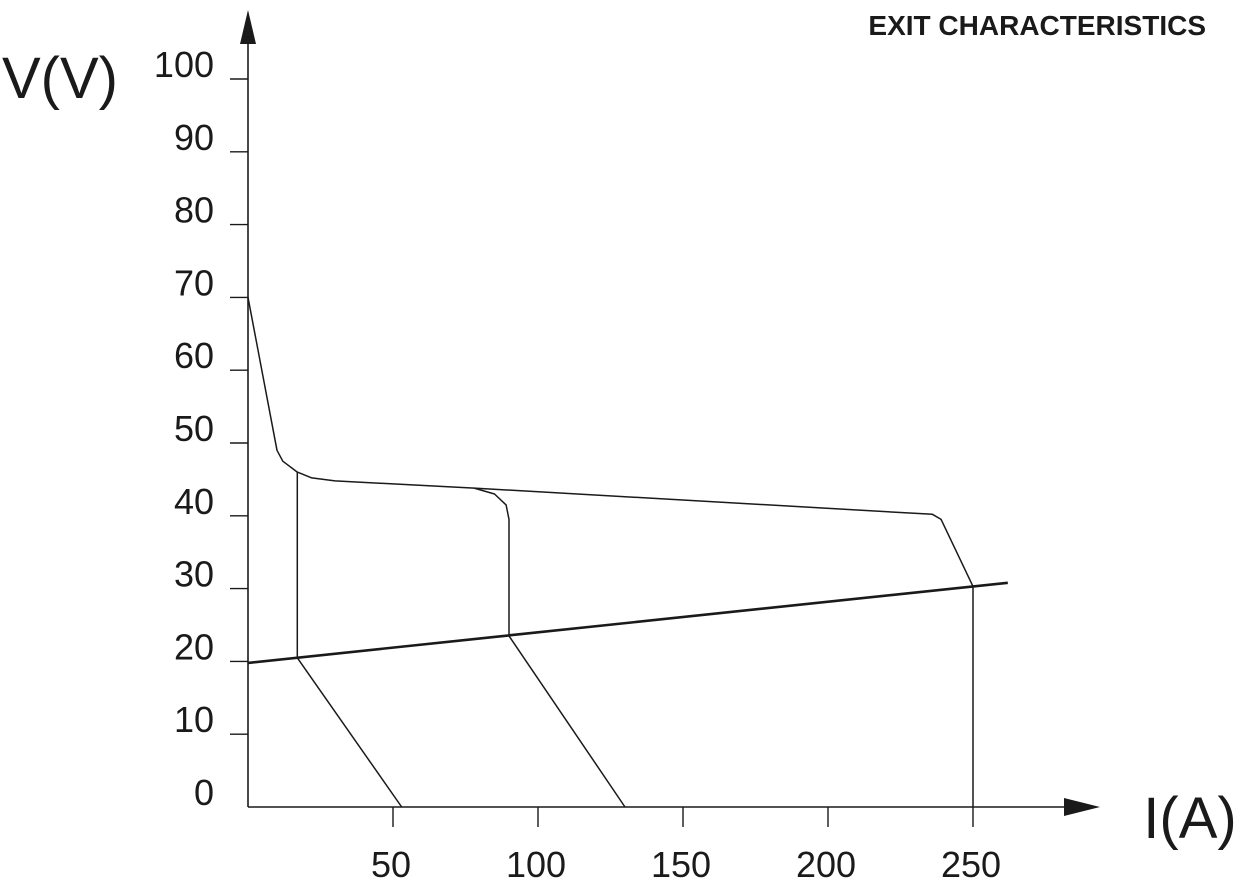 This screenshot has height=886, width=1244. Describe the element at coordinates (826, 864) in the screenshot. I see `x-tick-label: 200` at that location.